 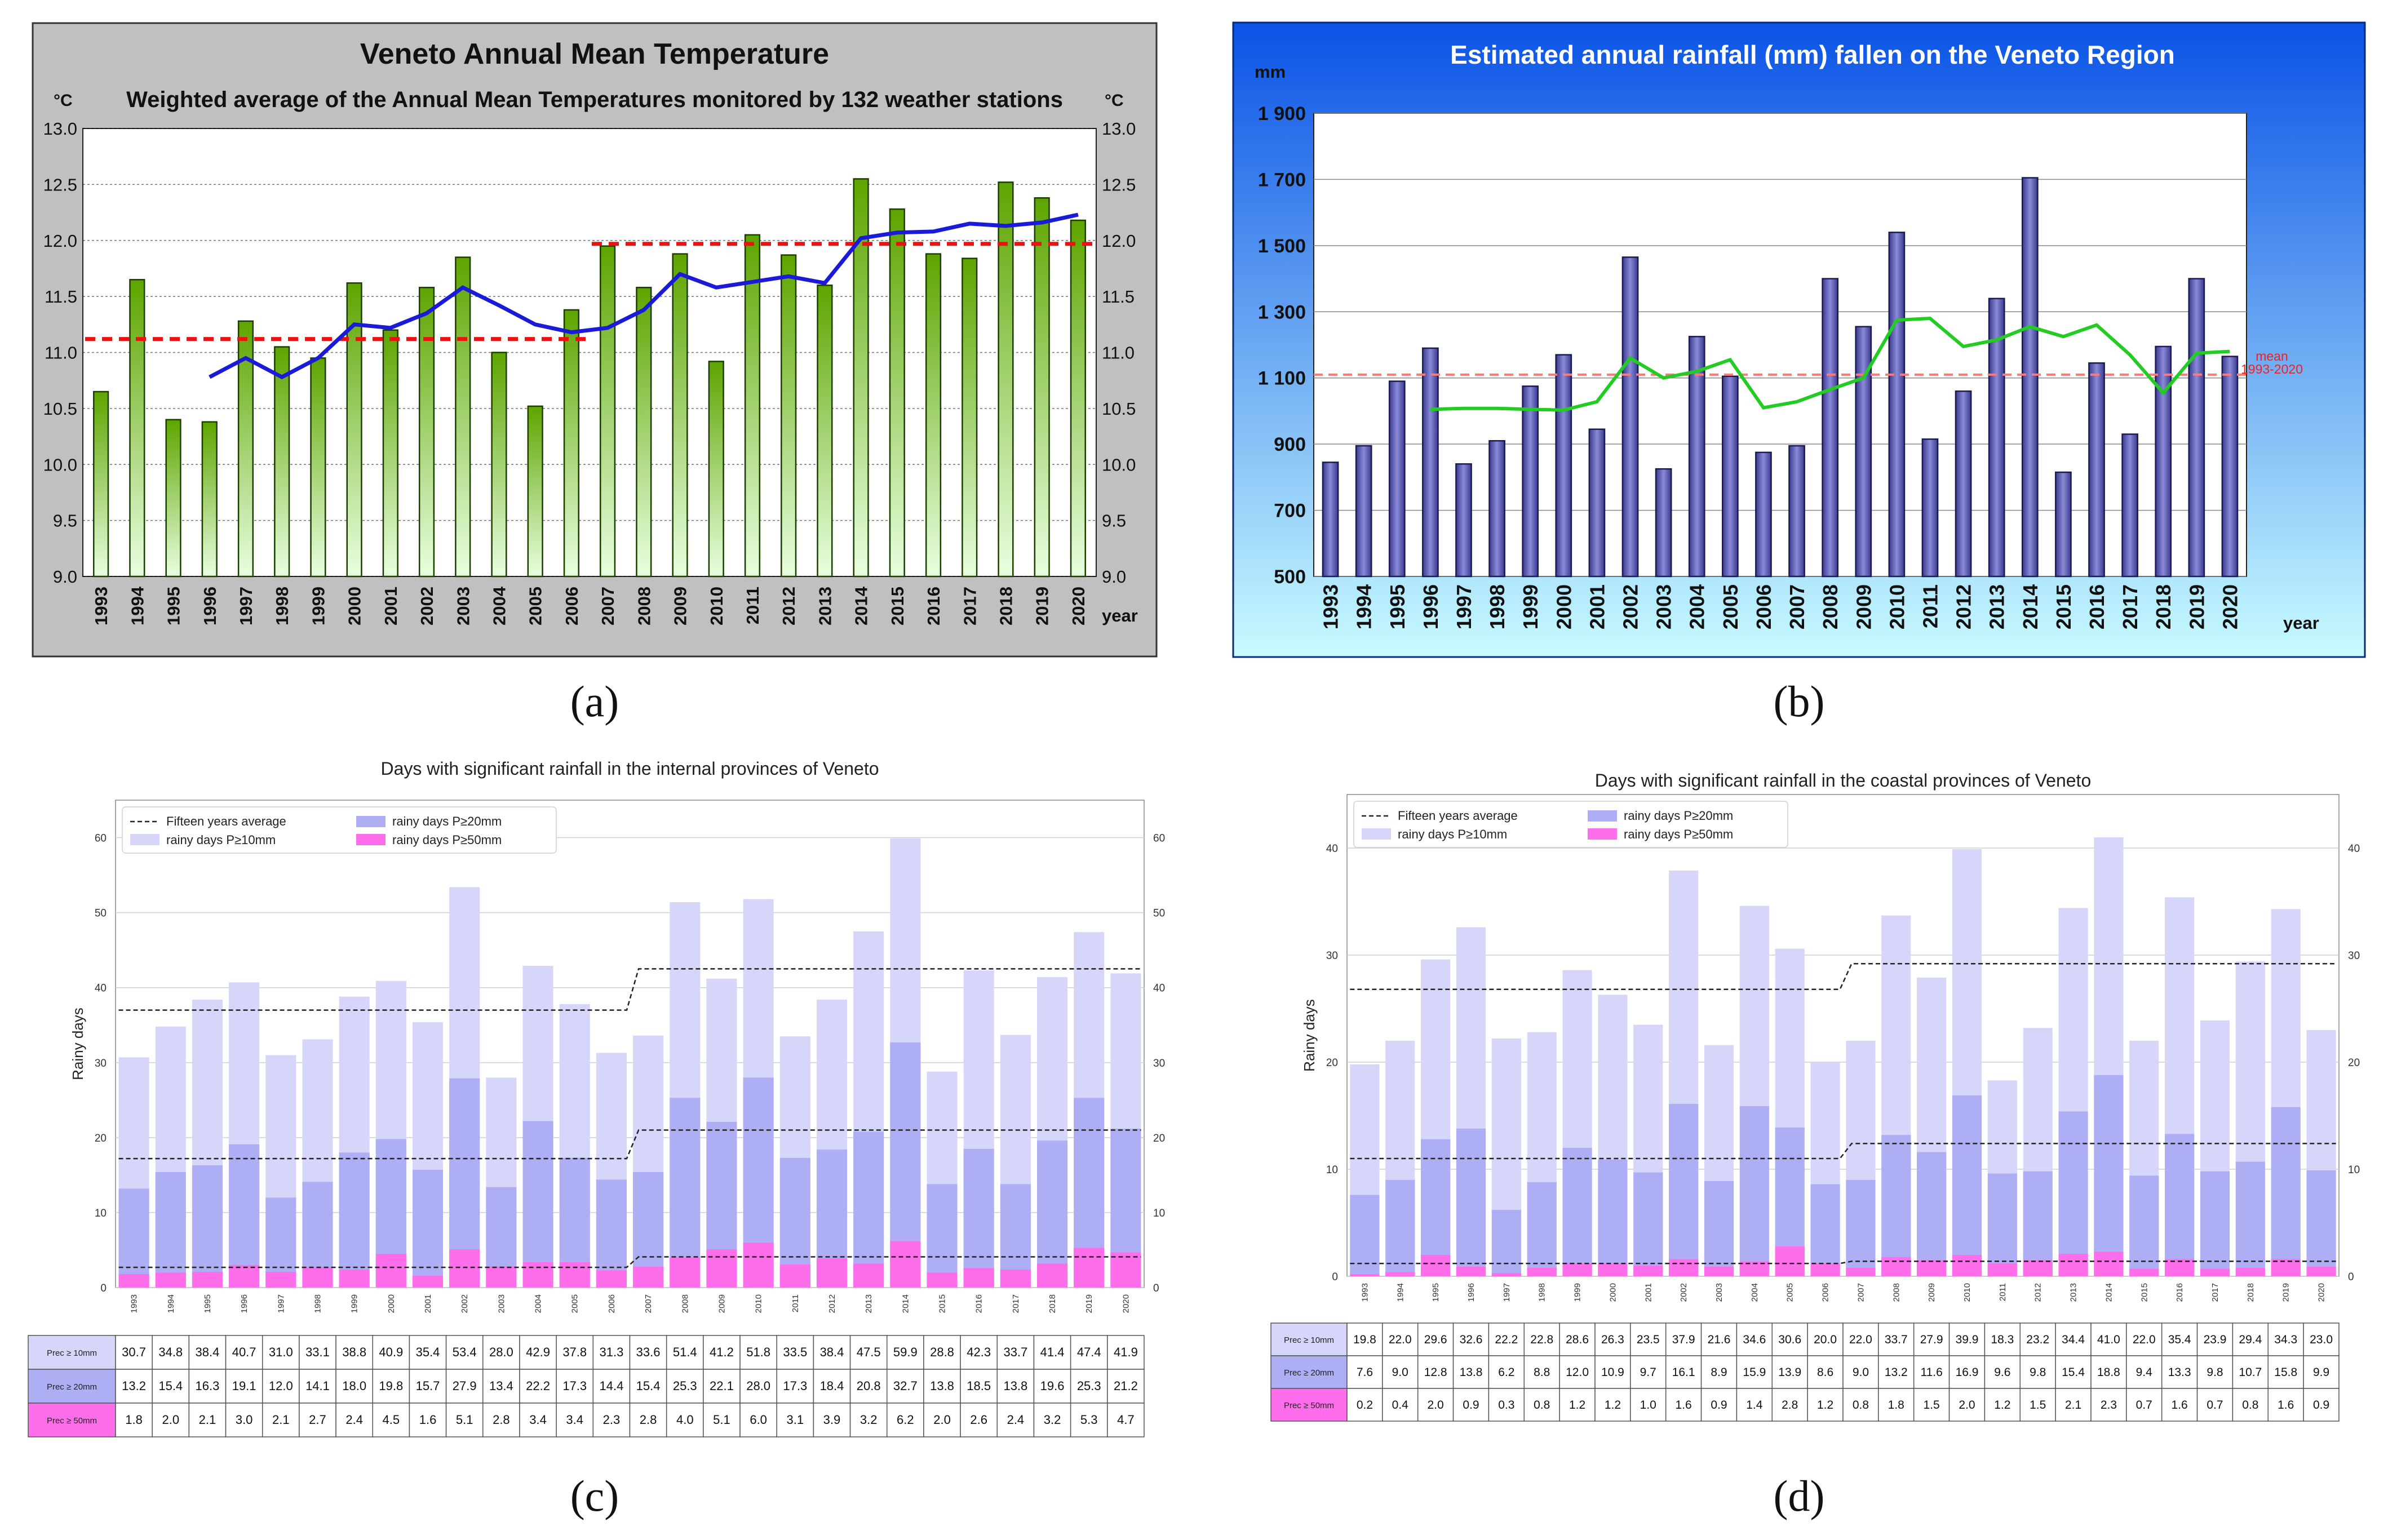 What do you see at coordinates (1577, 1372) in the screenshot?
I see `table-cell-value: 12.0` at bounding box center [1577, 1372].